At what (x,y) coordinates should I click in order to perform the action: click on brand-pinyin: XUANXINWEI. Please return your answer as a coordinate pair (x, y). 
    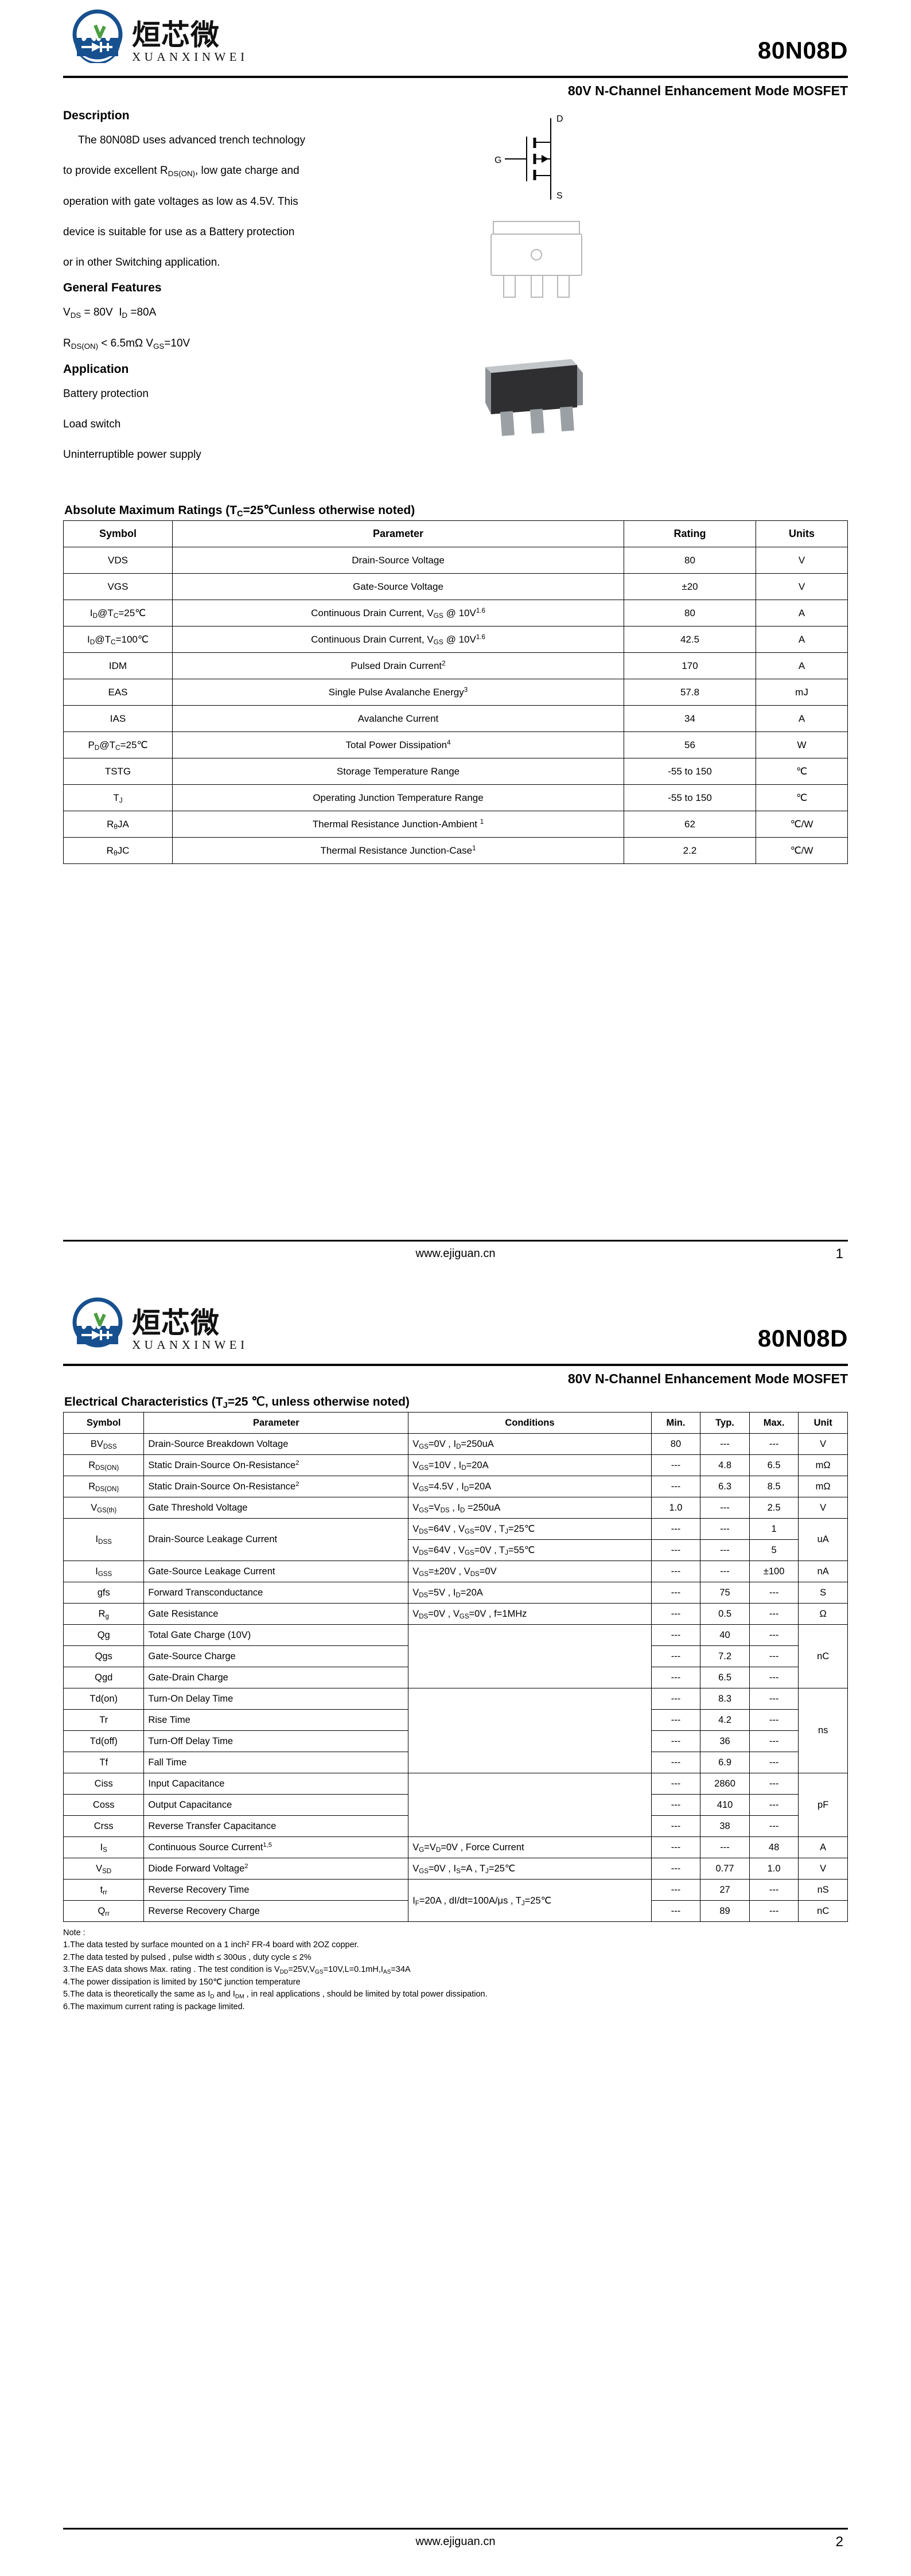
    Looking at the image, I should click on (190, 1345).